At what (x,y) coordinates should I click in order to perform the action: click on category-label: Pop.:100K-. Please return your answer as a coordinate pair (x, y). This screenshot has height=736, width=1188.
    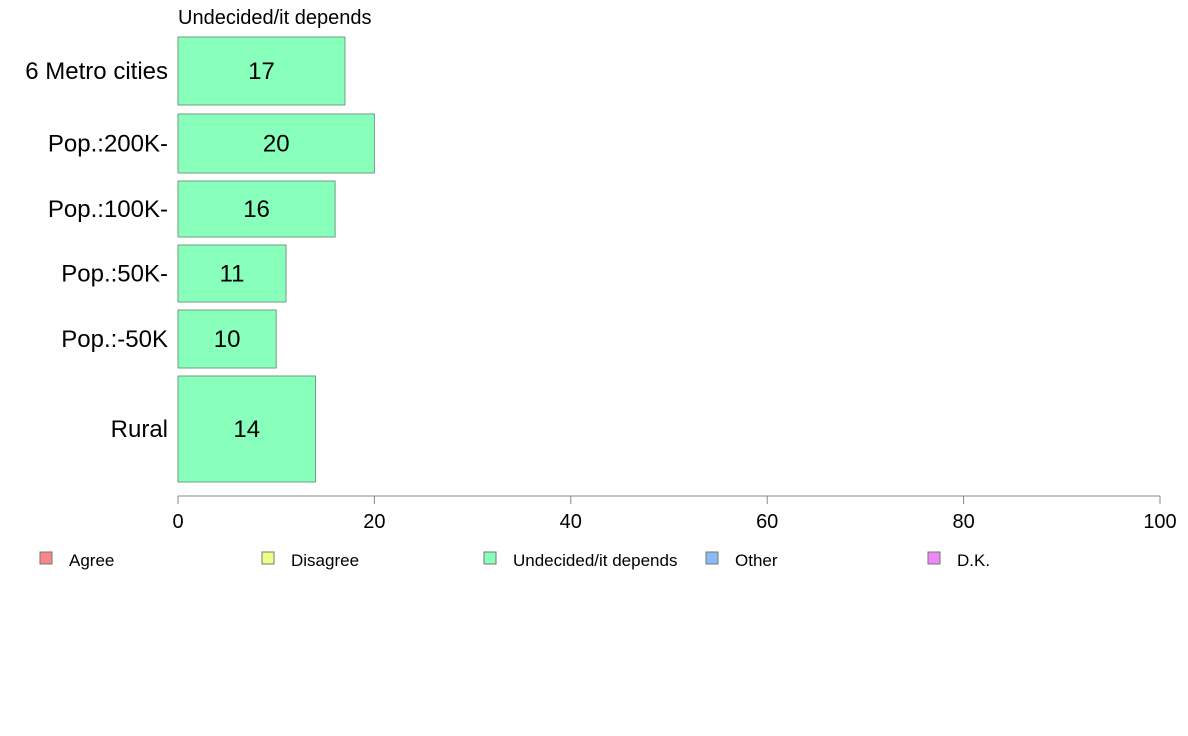
    Looking at the image, I should click on (108, 209).